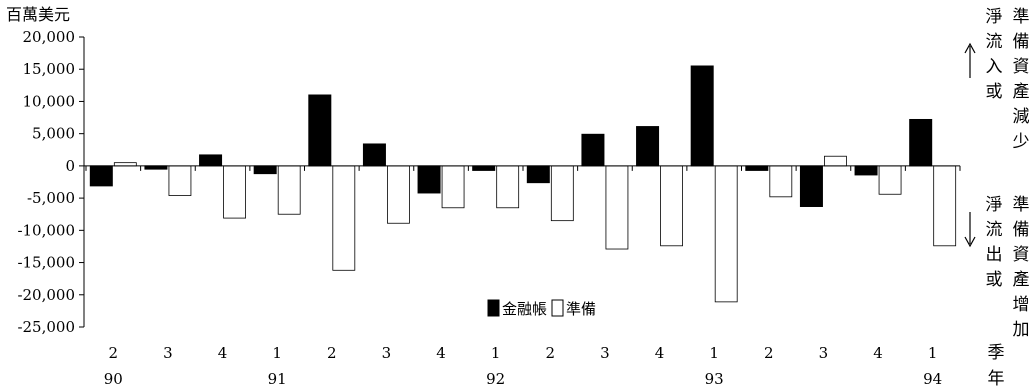 This screenshot has height=392, width=1035. I want to click on y-tick-label: 10,000, so click(49, 101).